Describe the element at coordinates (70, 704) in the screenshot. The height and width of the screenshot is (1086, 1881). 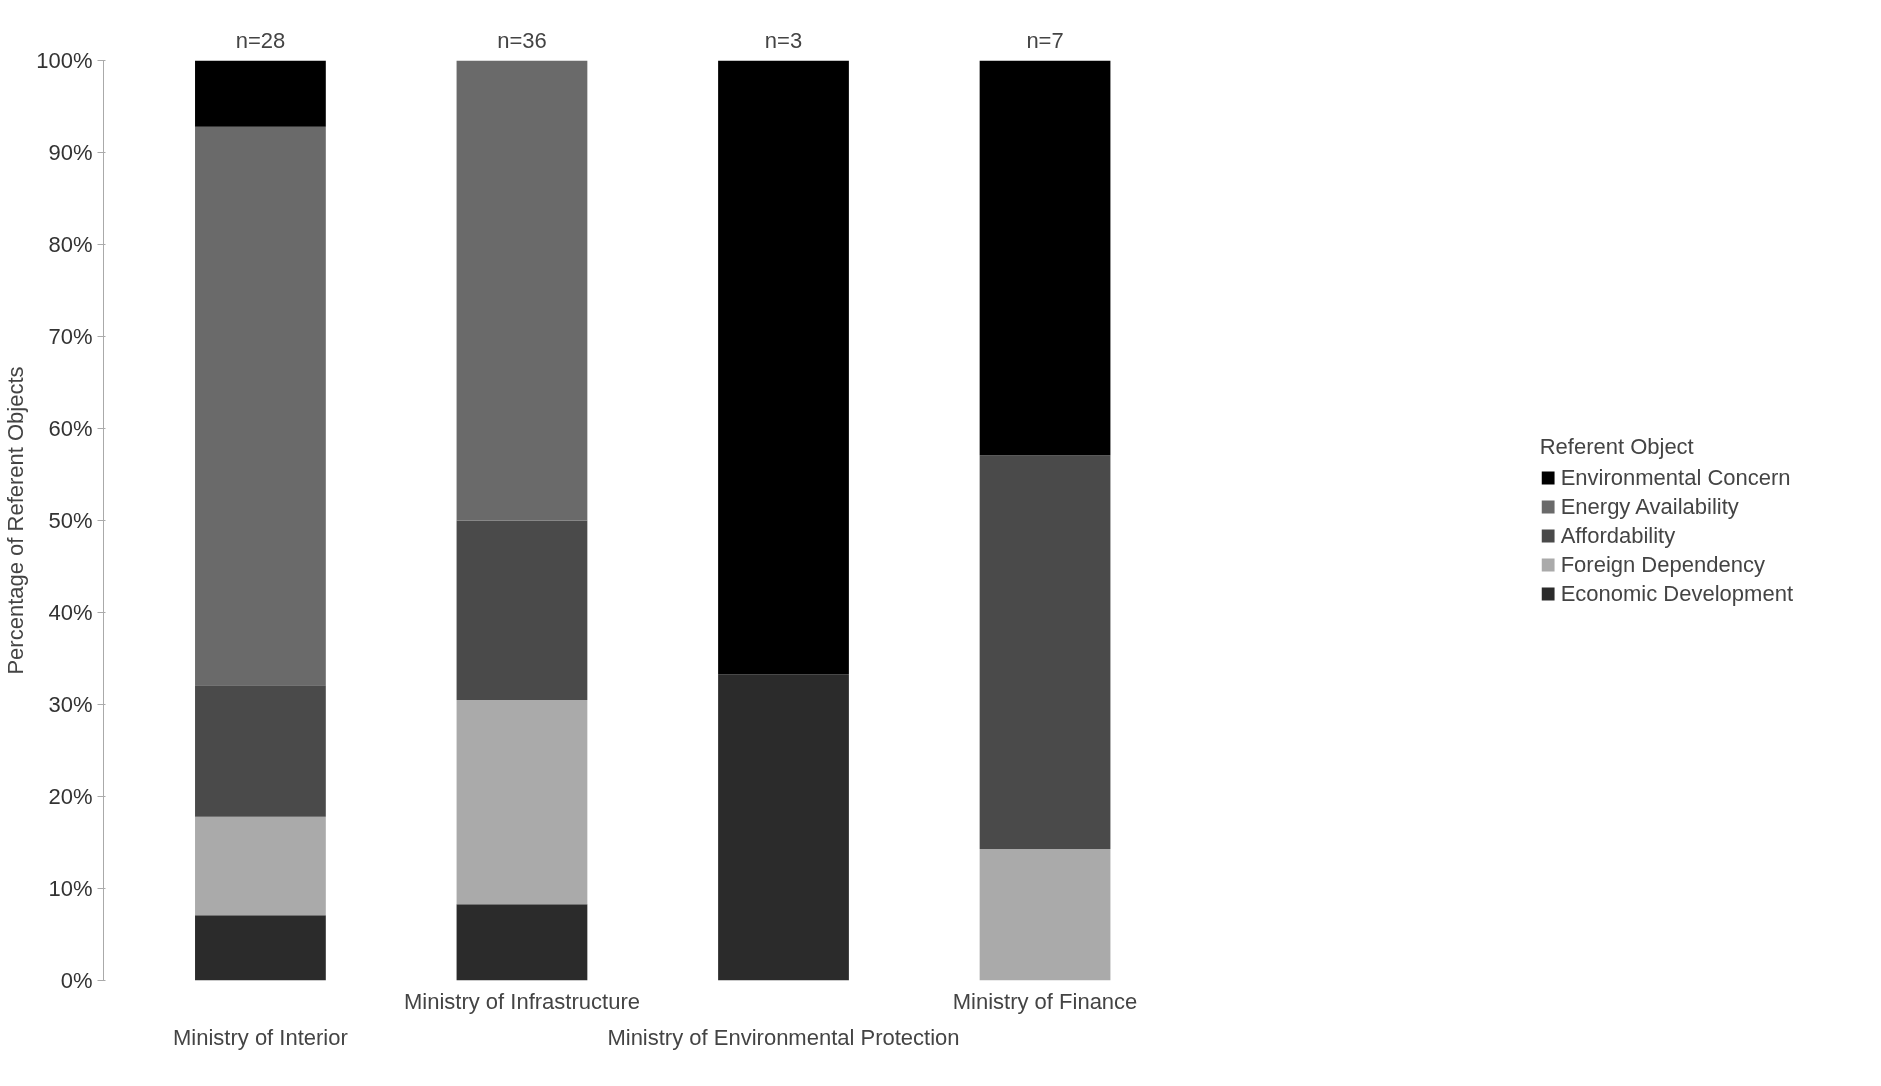
I see `y-tick-label: 30%` at that location.